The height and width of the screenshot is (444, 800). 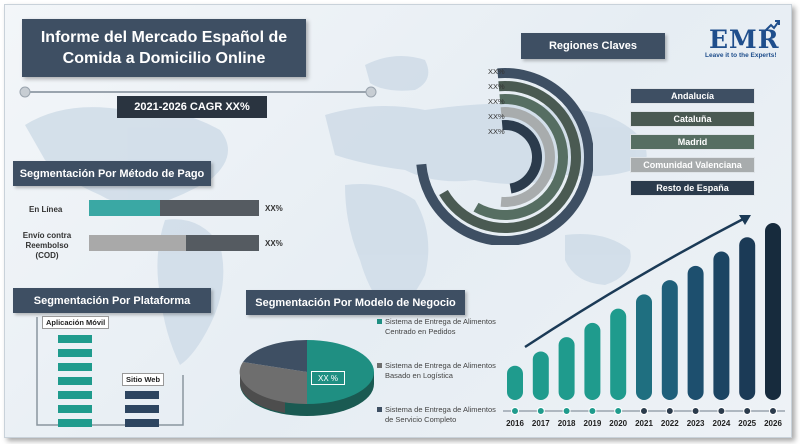 What do you see at coordinates (47, 245) in the screenshot?
I see `payment-label-cod: Envío contra Reembolso (COD)` at bounding box center [47, 245].